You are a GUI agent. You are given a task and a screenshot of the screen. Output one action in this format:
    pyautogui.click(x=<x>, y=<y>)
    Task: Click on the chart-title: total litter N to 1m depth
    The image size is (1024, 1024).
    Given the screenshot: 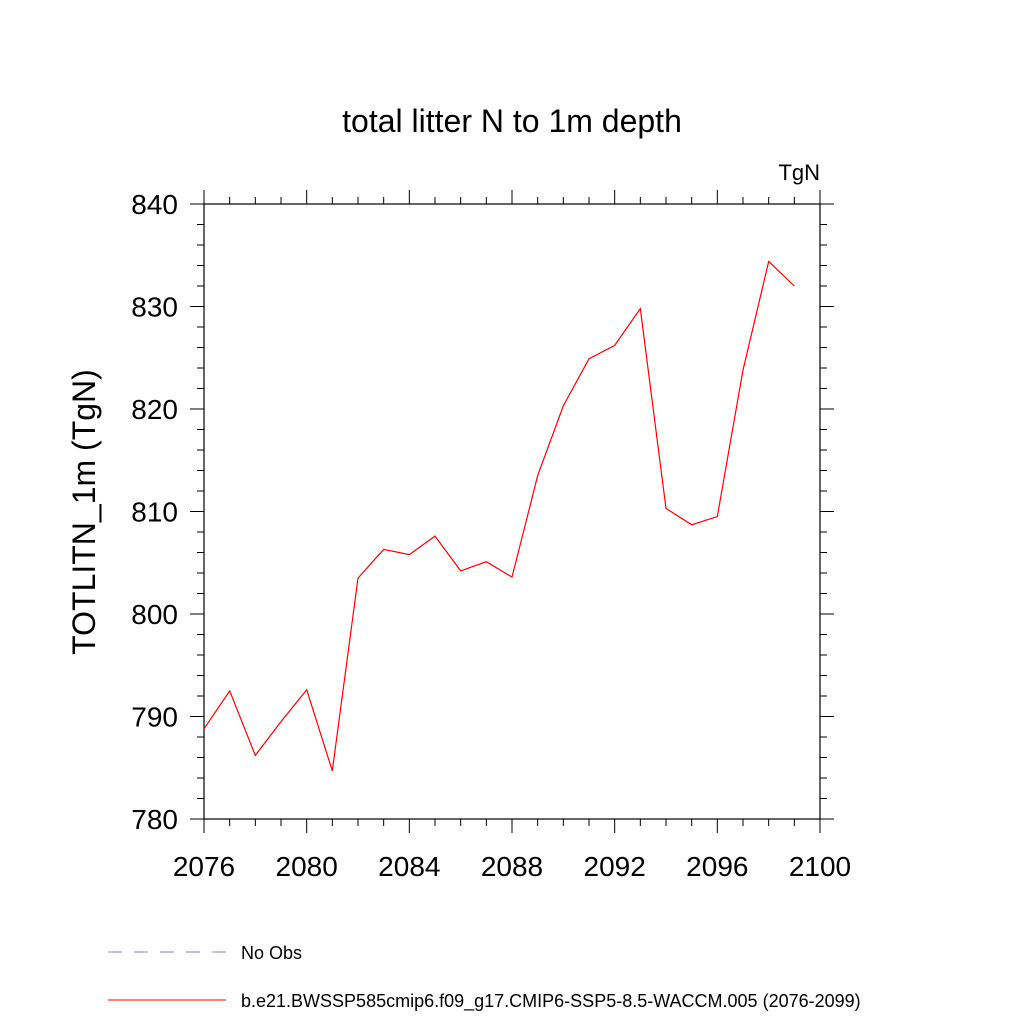 What is the action you would take?
    pyautogui.click(x=512, y=121)
    